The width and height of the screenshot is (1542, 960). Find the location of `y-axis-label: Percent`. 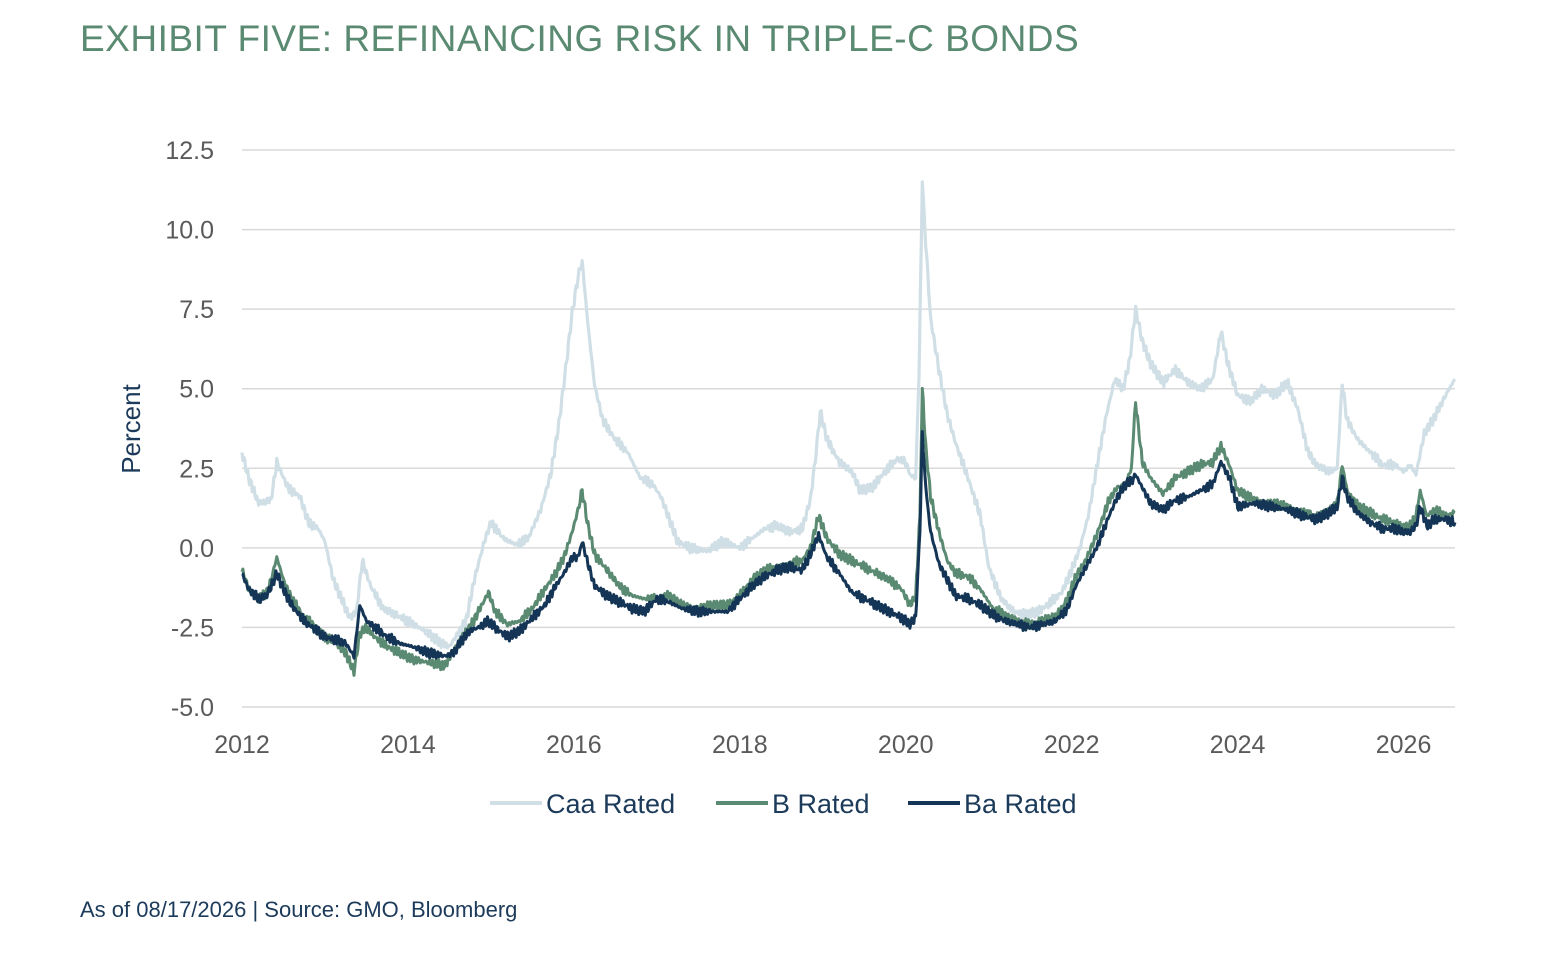

y-axis-label: Percent is located at coordinates (131, 428).